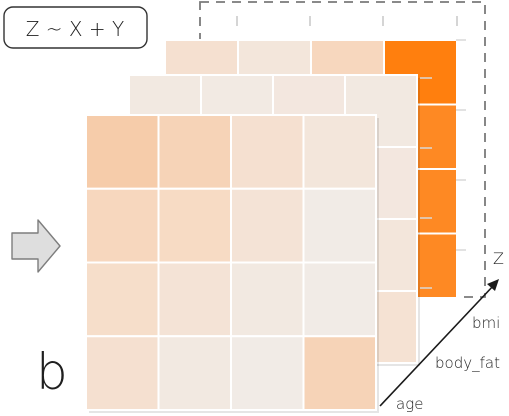 This screenshot has width=509, height=416. What do you see at coordinates (52, 372) in the screenshot?
I see `panel-letter: b` at bounding box center [52, 372].